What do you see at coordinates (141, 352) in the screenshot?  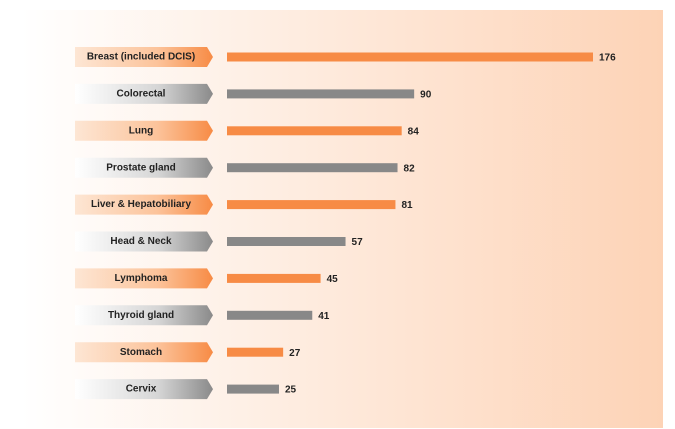 I see `category-label: Stomach` at bounding box center [141, 352].